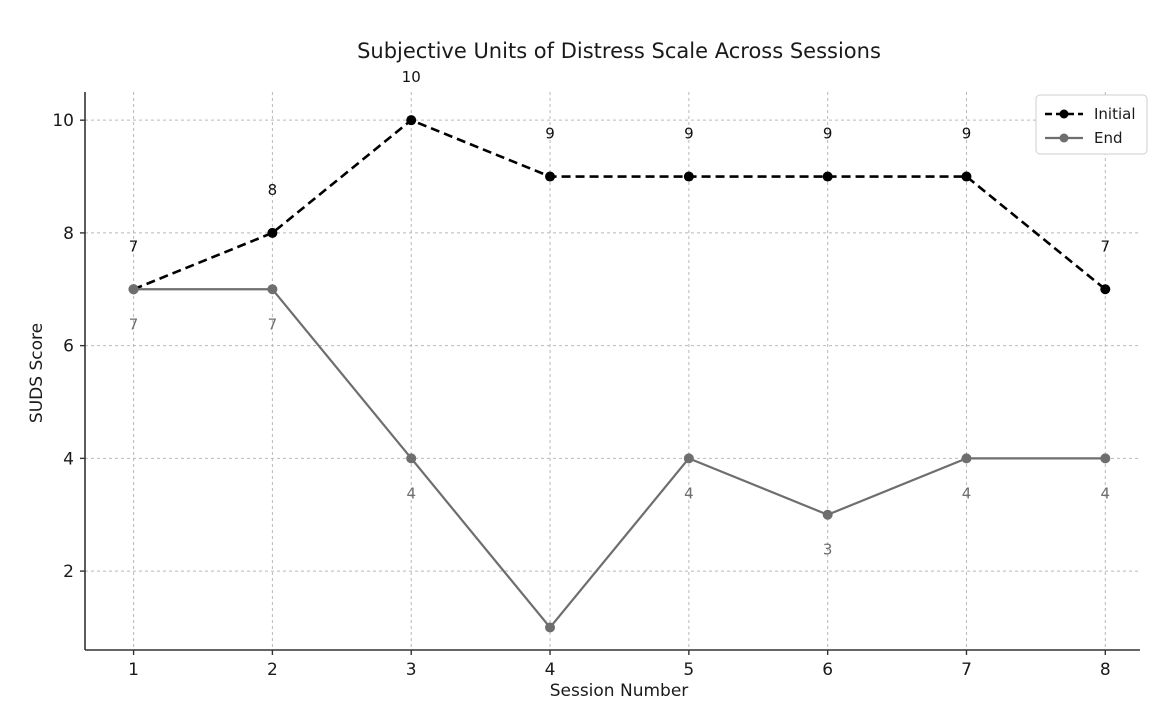 The image size is (1168, 728). What do you see at coordinates (411, 670) in the screenshot?
I see `x-tick-label: 3` at bounding box center [411, 670].